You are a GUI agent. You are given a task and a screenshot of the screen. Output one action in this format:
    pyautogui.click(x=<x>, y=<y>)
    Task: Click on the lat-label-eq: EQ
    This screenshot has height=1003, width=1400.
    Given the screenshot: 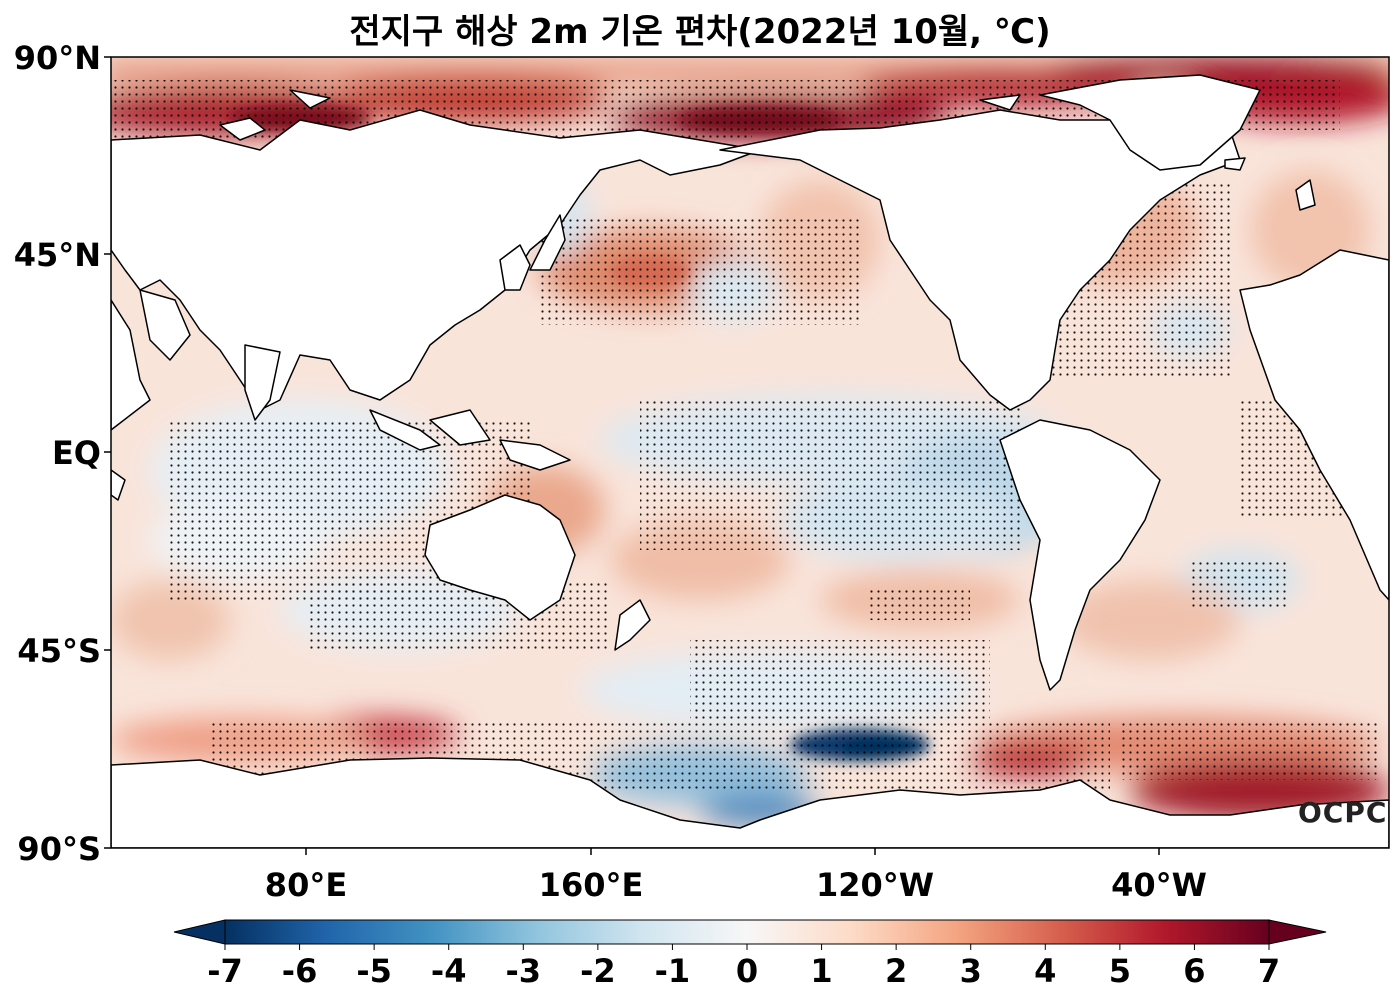 What is the action you would take?
    pyautogui.click(x=76, y=453)
    